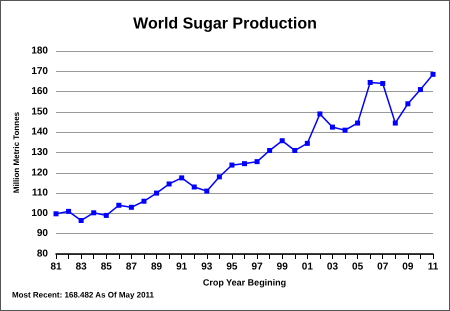  I want to click on x-tick-label: 87, so click(132, 267).